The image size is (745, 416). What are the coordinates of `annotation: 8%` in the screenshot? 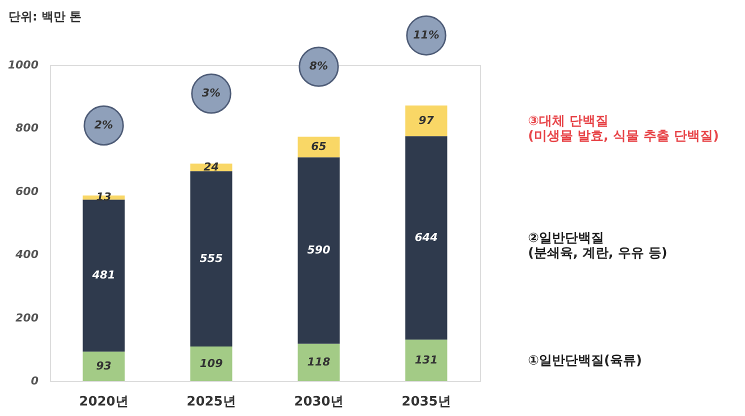 It's located at (318, 66).